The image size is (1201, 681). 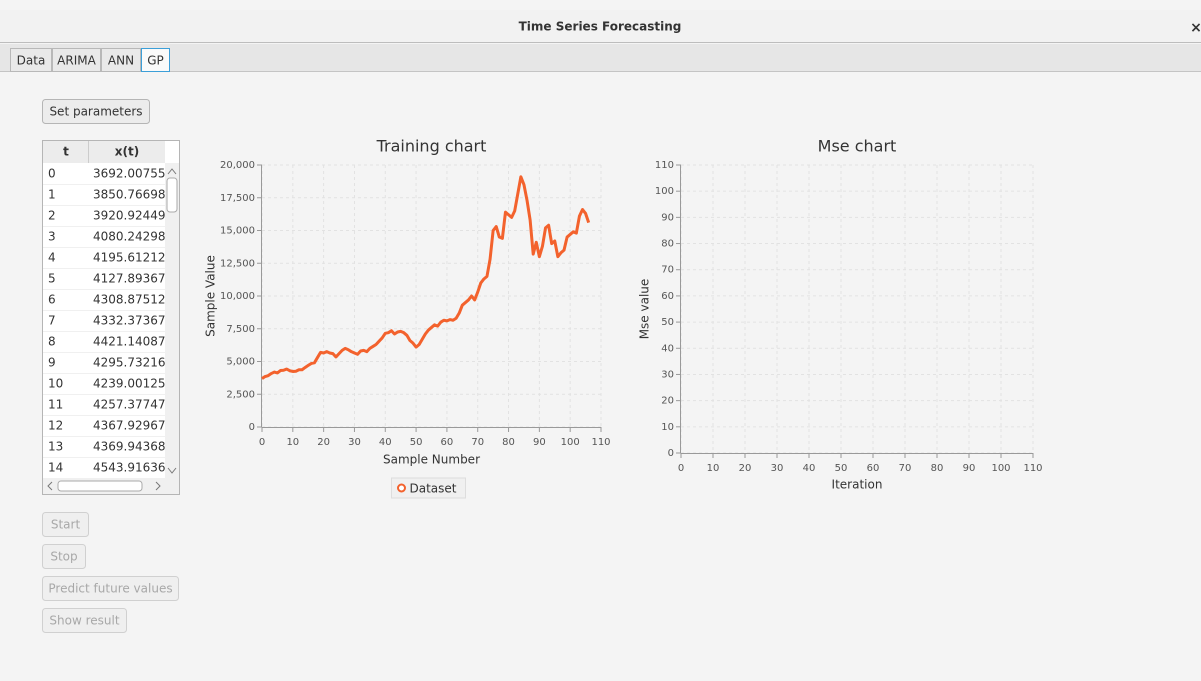 I want to click on y-tick-label: 20,000, so click(x=237, y=165).